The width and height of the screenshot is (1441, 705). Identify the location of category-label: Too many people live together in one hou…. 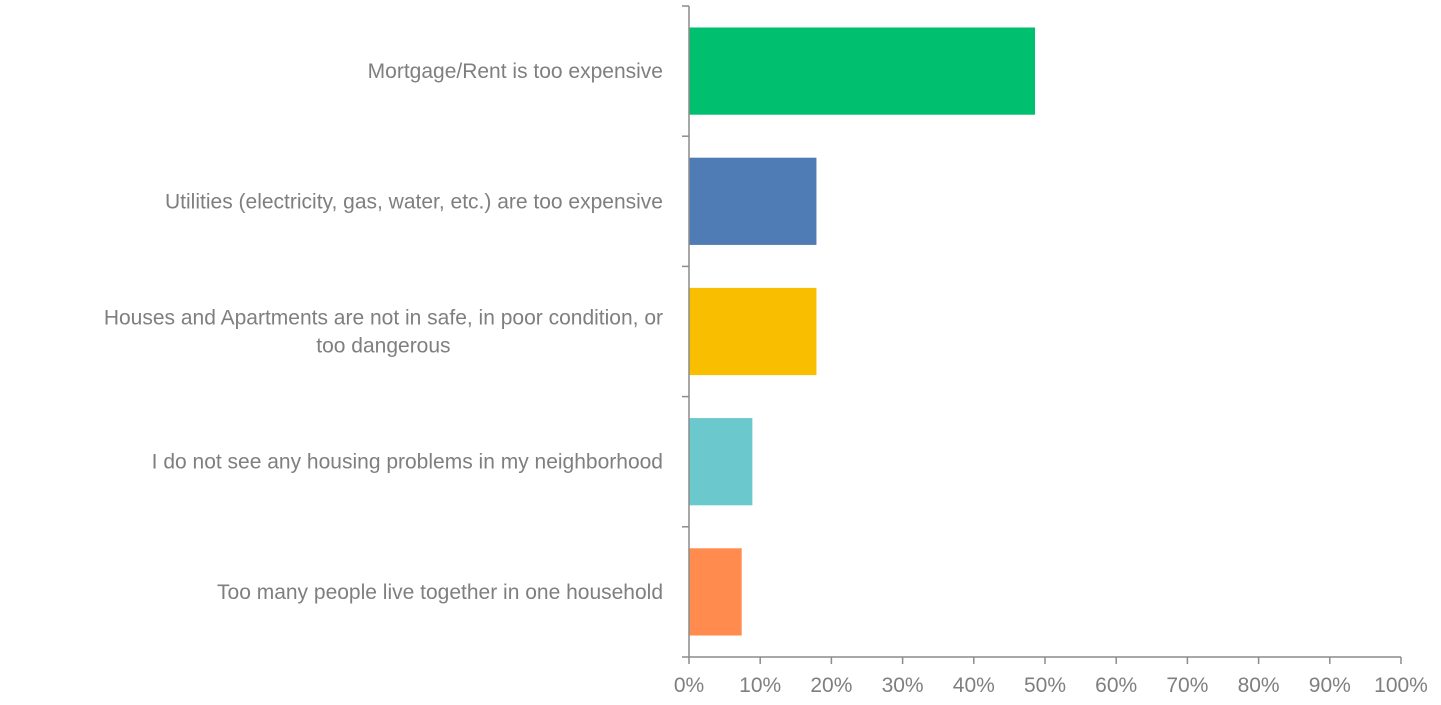
(440, 592).